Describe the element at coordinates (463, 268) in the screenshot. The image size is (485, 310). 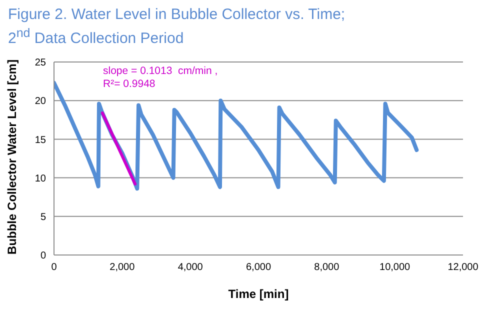
I see `x-tick-label: 12,000` at that location.